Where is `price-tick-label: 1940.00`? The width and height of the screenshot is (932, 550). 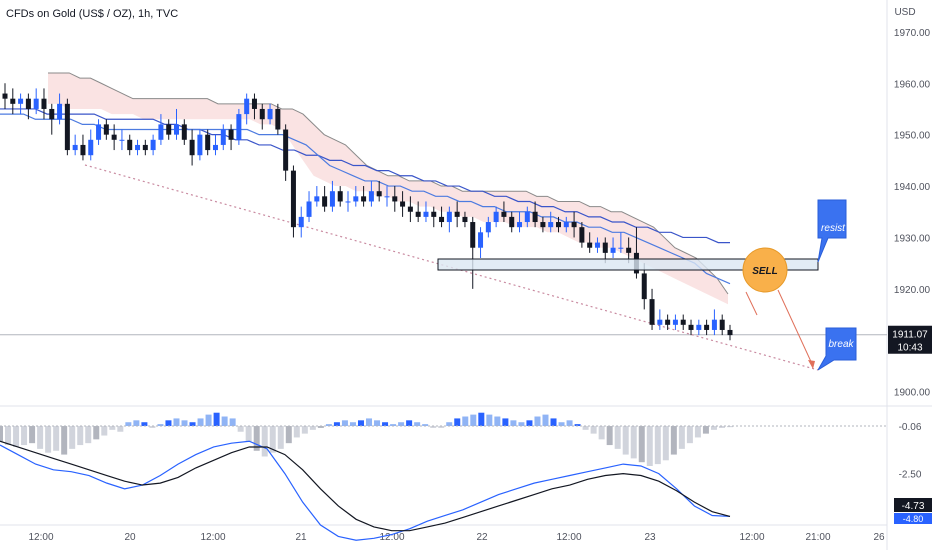
price-tick-label: 1940.00 is located at coordinates (912, 187).